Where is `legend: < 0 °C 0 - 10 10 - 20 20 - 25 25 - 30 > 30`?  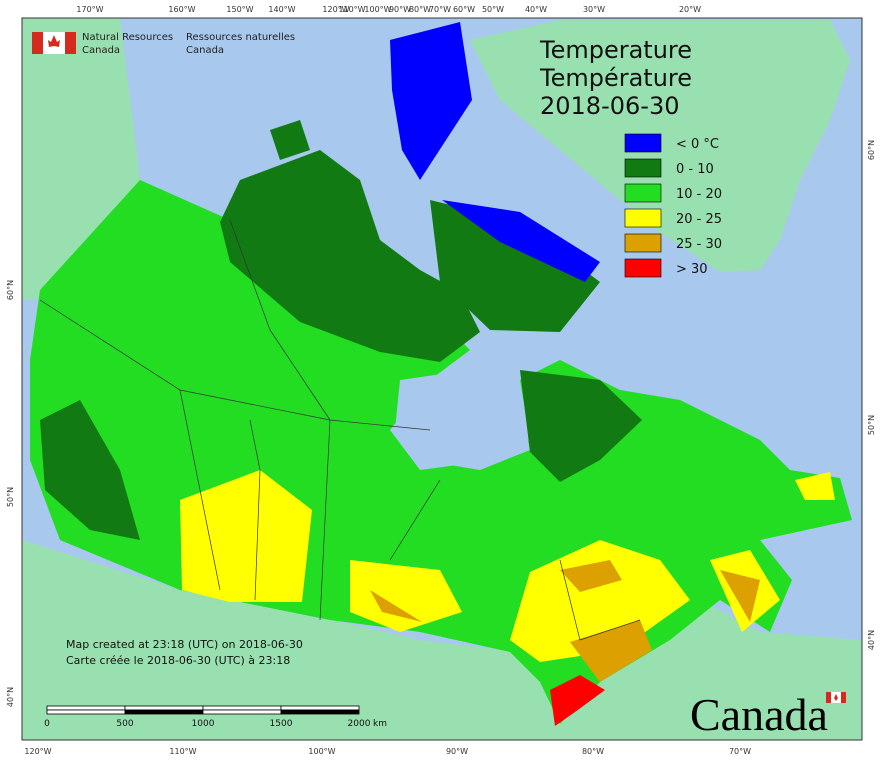 legend: < 0 °C 0 - 10 10 - 20 20 - 25 25 - 30 > 30 is located at coordinates (673, 205).